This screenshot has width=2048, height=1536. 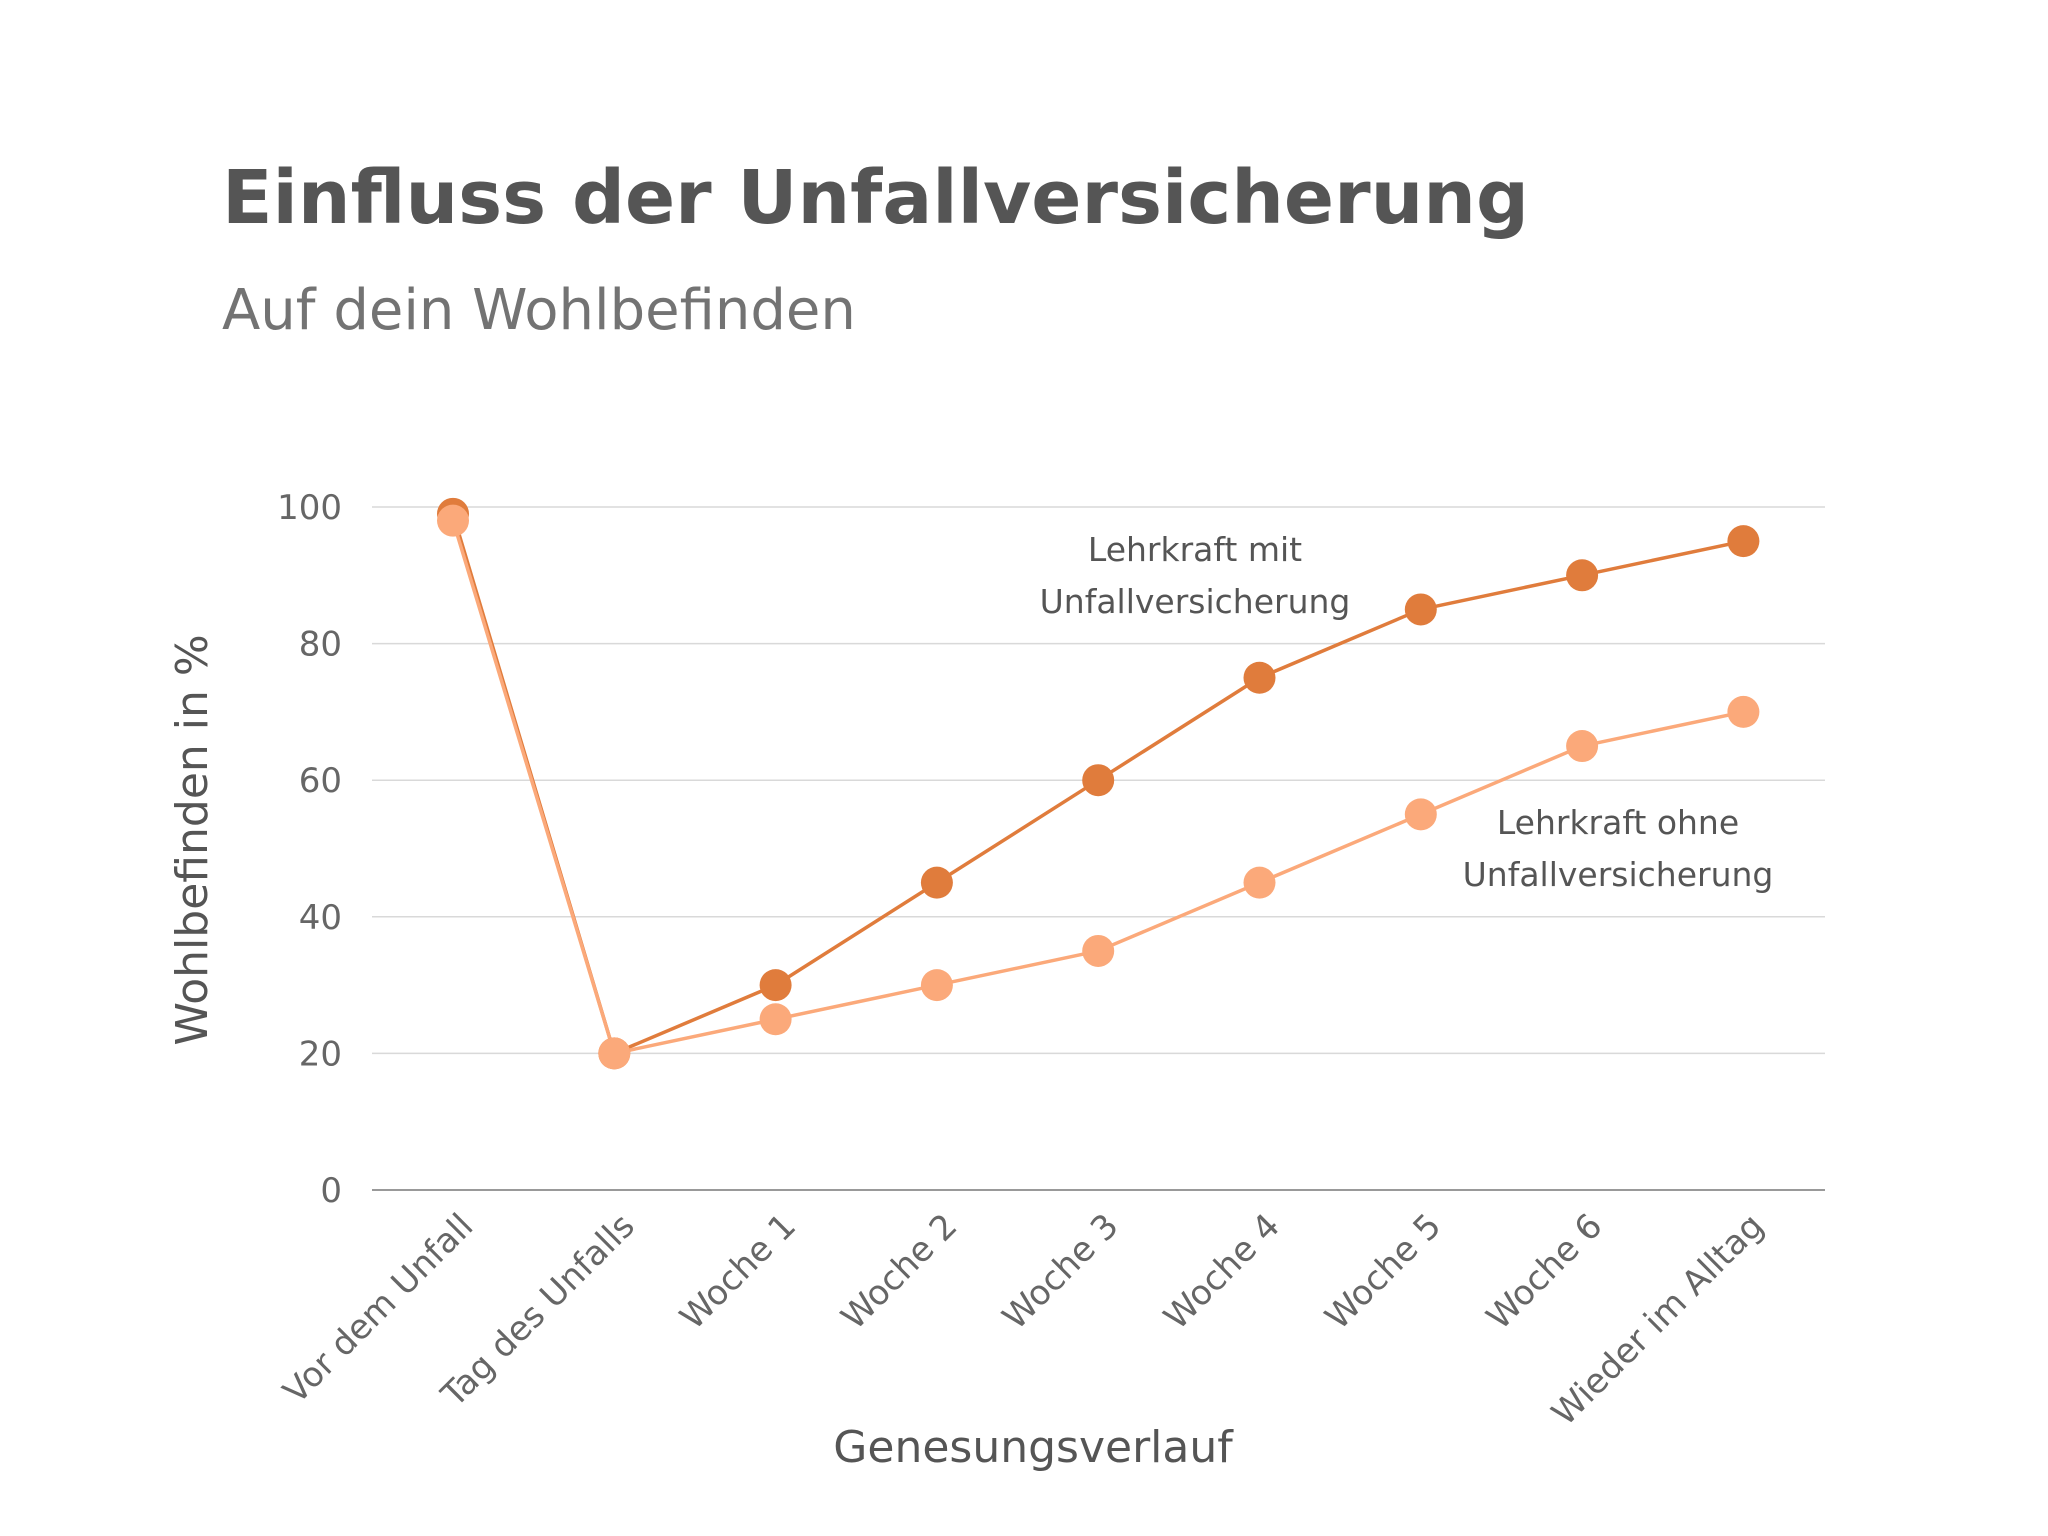 What do you see at coordinates (900, 1272) in the screenshot?
I see `x-tick-label: Woche 2` at bounding box center [900, 1272].